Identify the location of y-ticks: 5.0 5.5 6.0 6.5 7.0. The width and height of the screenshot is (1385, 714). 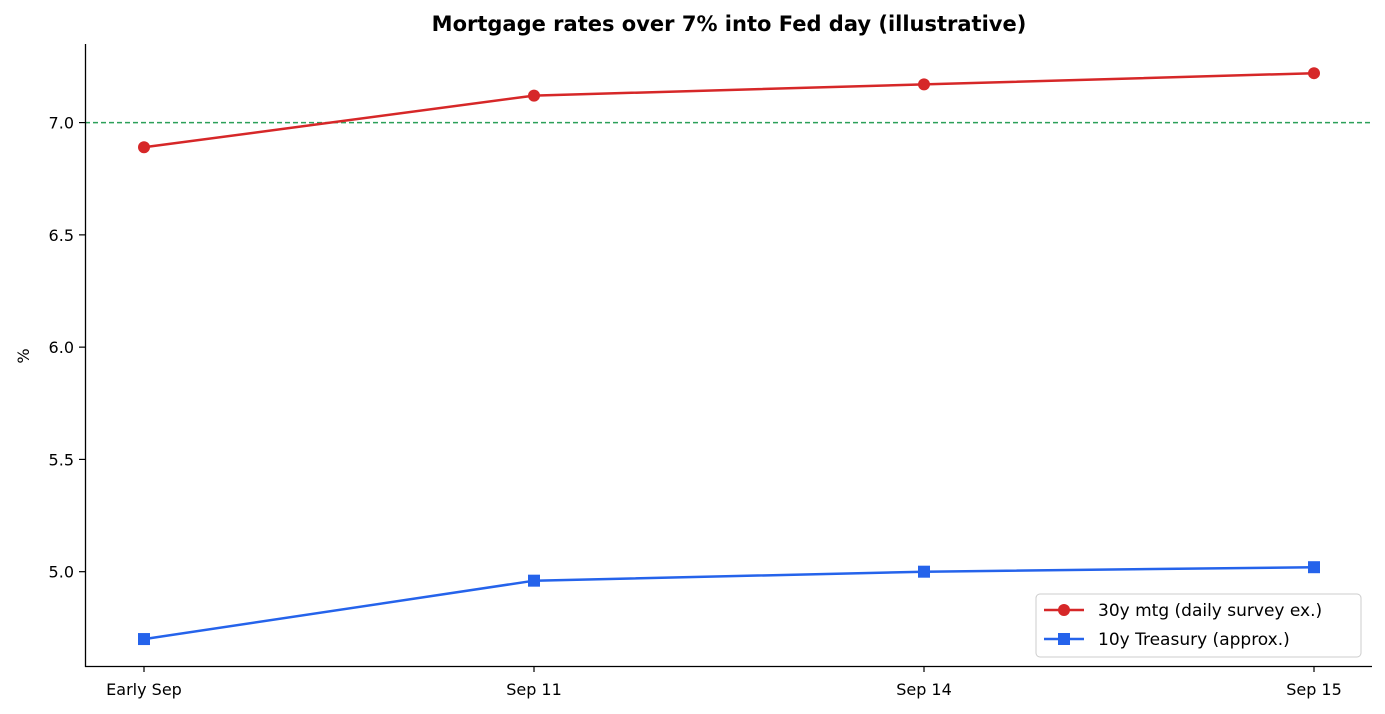
(67, 348).